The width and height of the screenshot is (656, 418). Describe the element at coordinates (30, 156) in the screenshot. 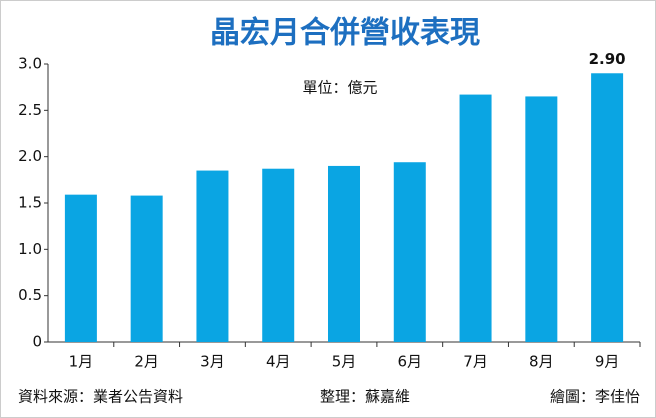

I see `y-tick-label: 2.0` at that location.